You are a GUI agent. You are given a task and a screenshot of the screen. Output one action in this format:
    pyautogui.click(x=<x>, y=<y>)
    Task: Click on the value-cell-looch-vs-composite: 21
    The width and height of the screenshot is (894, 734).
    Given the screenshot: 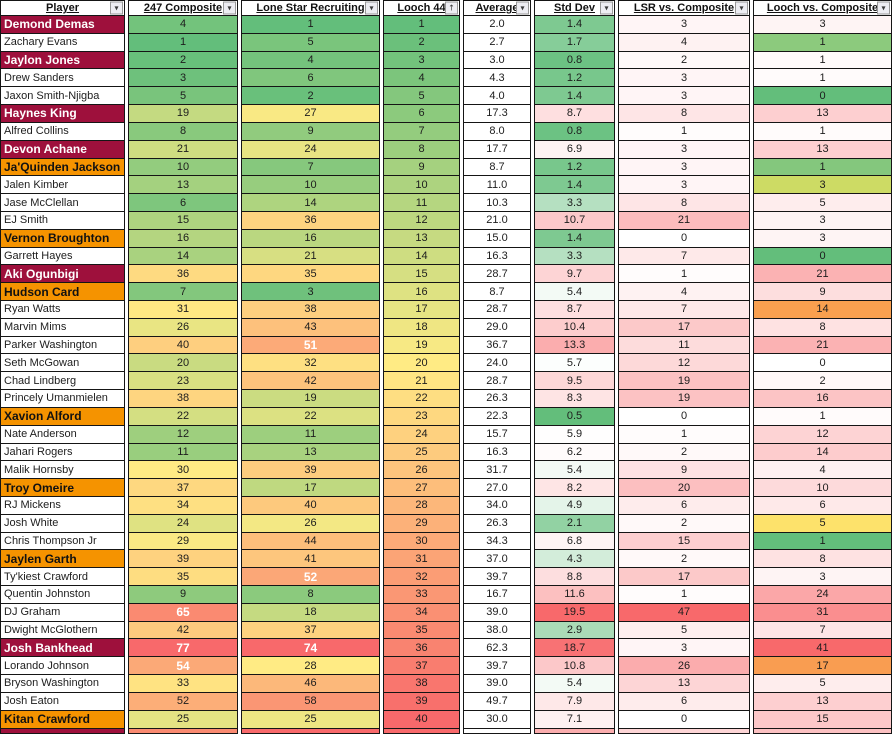 What is the action you would take?
    pyautogui.click(x=822, y=274)
    